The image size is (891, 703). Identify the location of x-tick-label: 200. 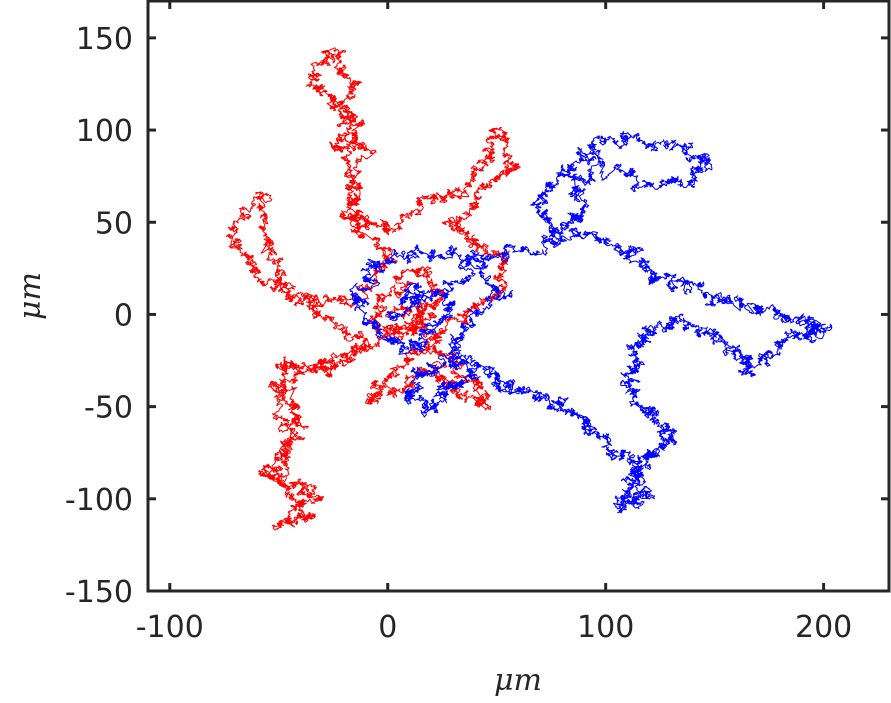
(823, 627).